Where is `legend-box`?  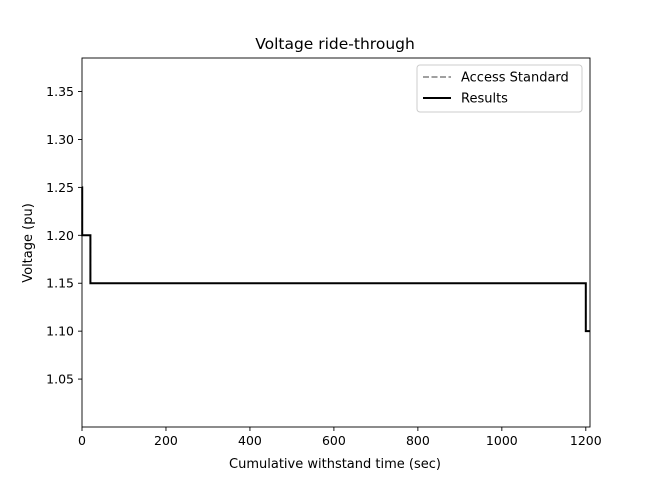
legend-box is located at coordinates (499, 88).